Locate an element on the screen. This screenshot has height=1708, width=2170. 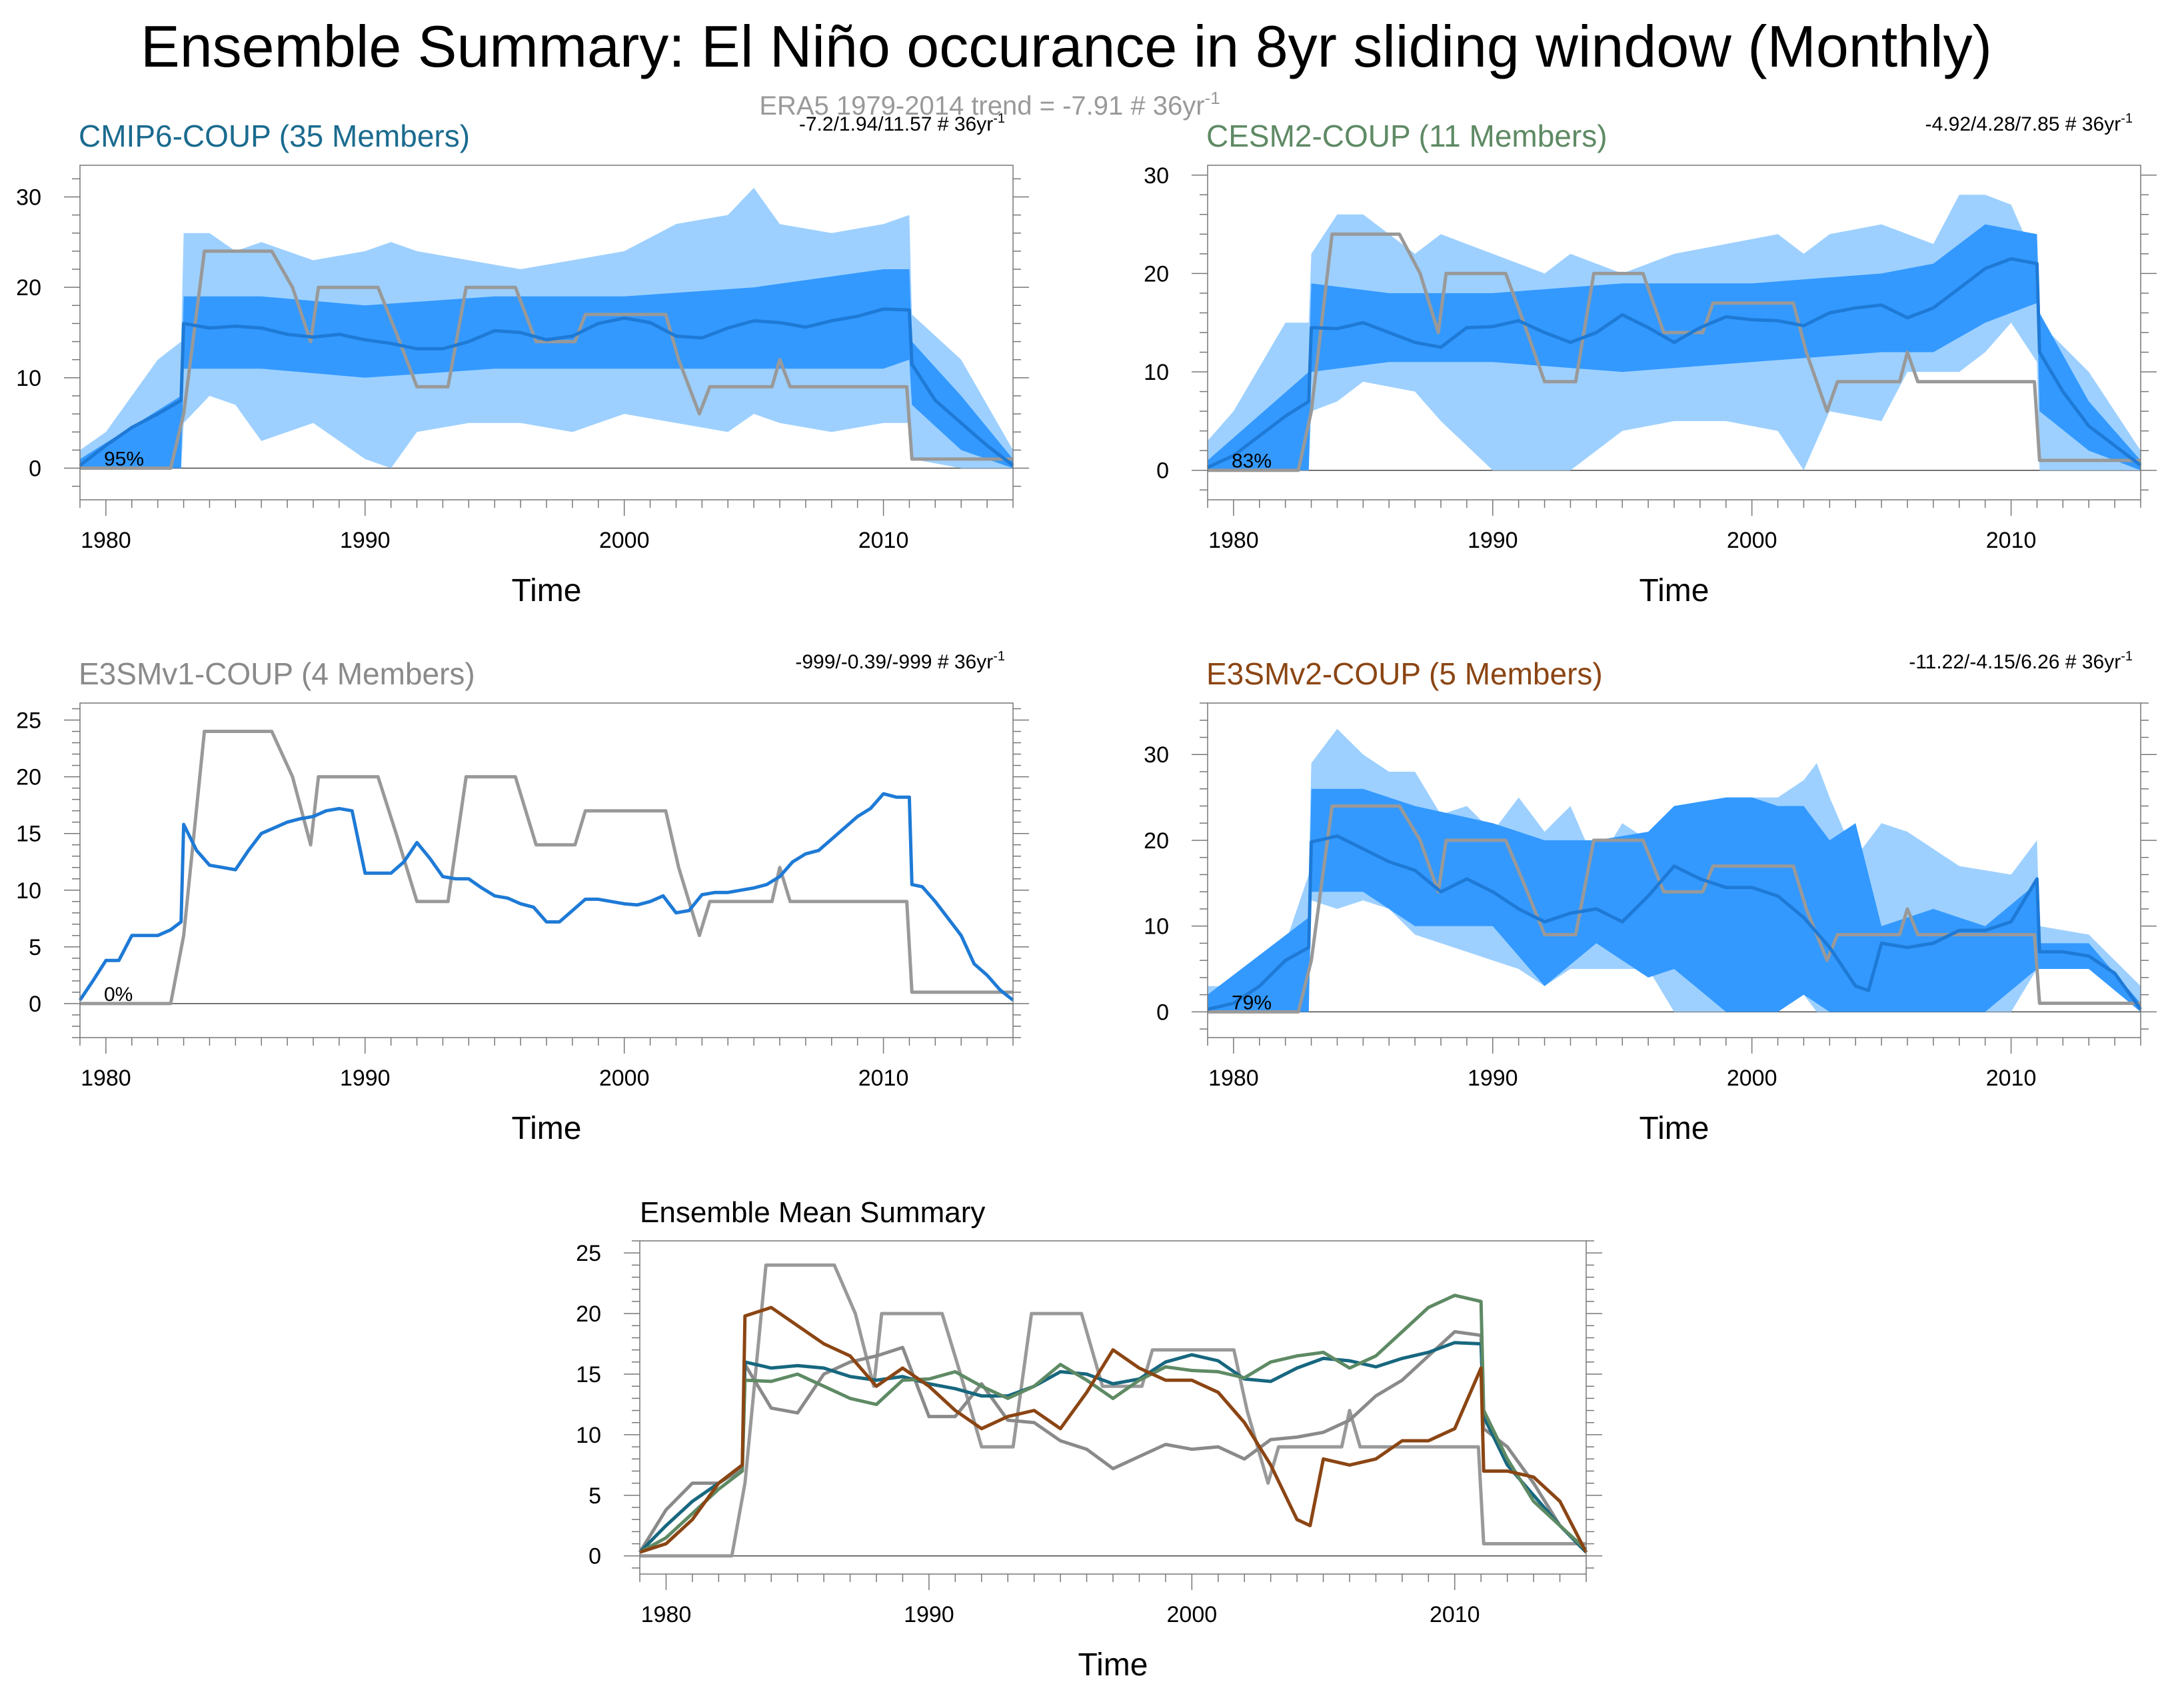
cesm2-title: CESM2-COUP (11 Members) is located at coordinates (1407, 136).